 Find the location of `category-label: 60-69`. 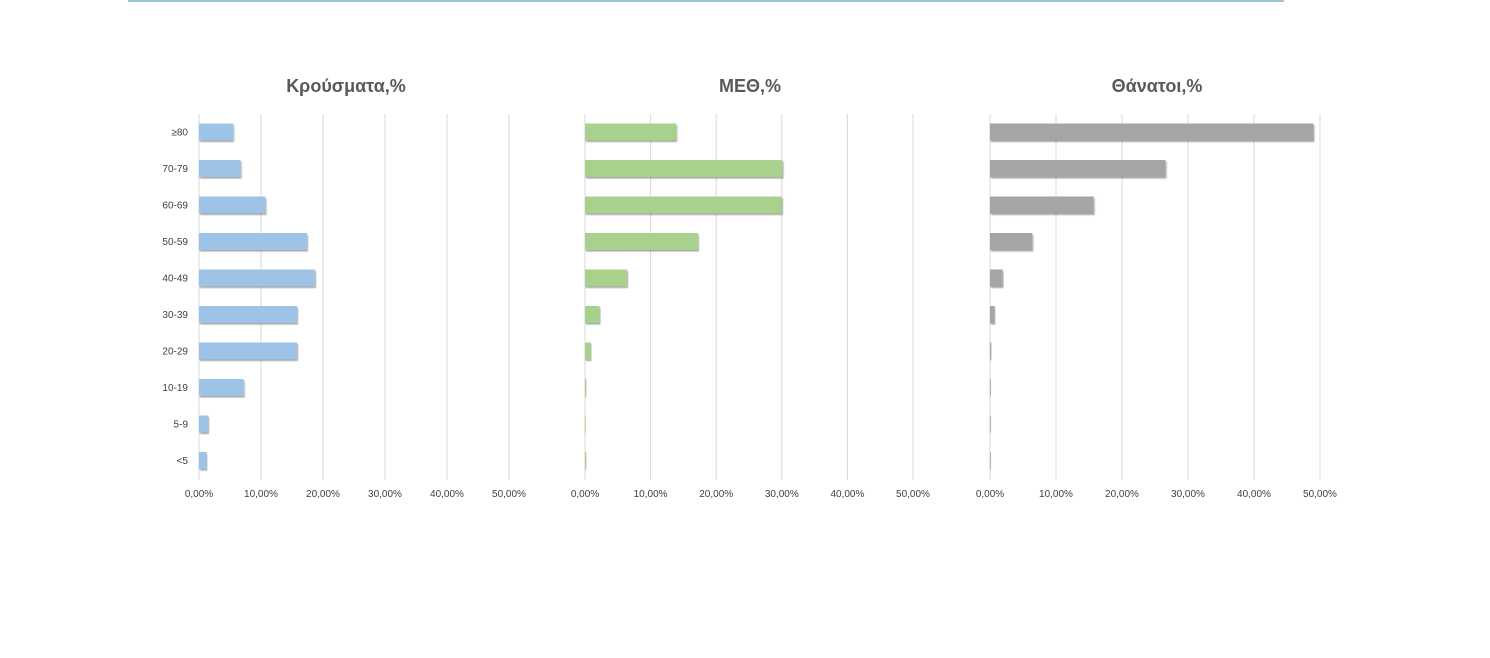

category-label: 60-69 is located at coordinates (175, 206).